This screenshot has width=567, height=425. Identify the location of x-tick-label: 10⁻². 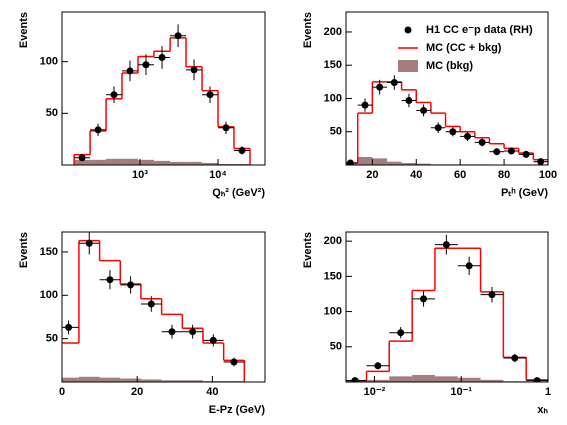
(375, 392).